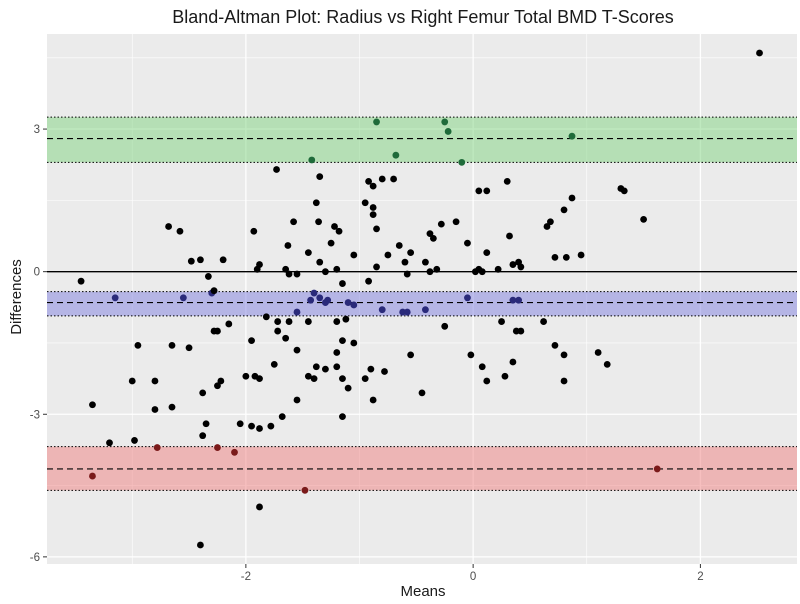  Describe the element at coordinates (246, 577) in the screenshot. I see `x-tick-label: -2` at that location.